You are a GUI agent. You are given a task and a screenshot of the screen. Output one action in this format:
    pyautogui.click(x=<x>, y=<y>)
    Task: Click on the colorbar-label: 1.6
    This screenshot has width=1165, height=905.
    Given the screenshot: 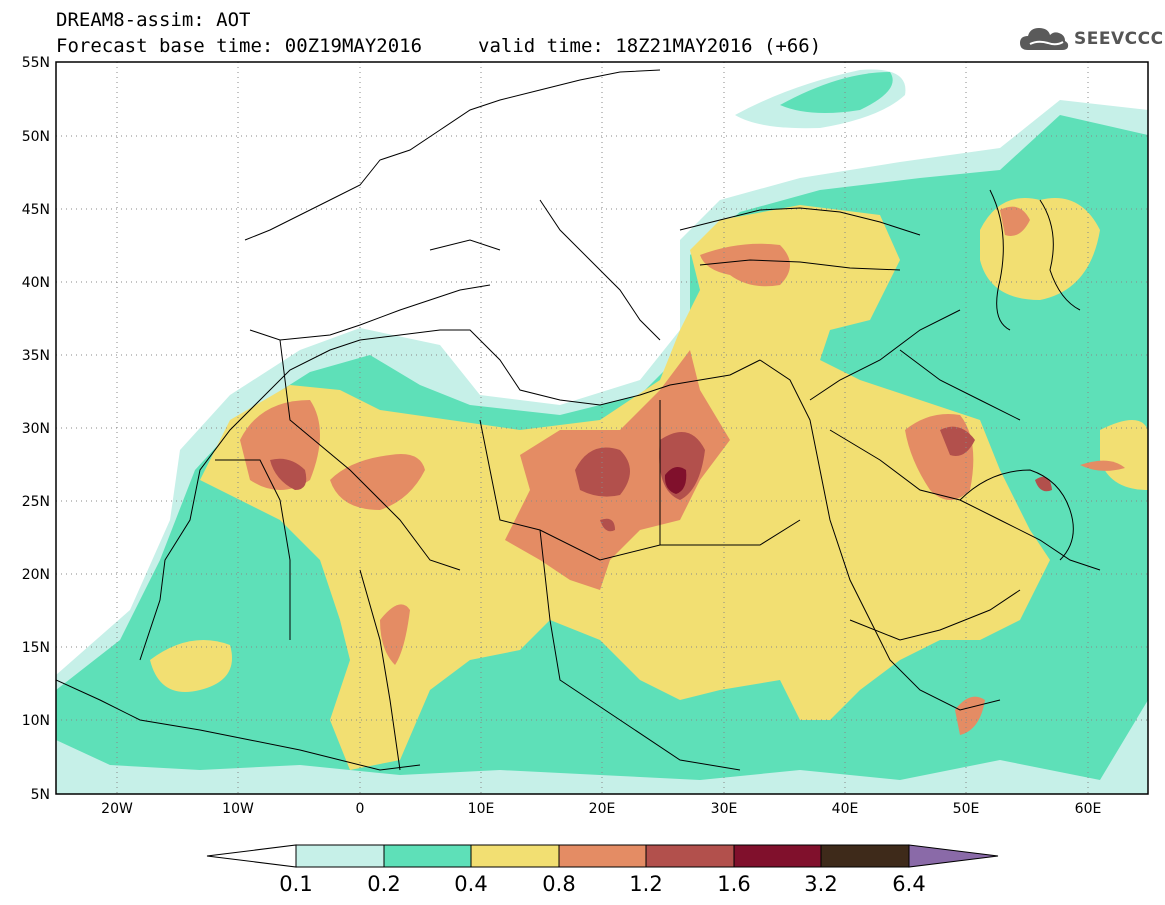 What is the action you would take?
    pyautogui.click(x=733, y=884)
    